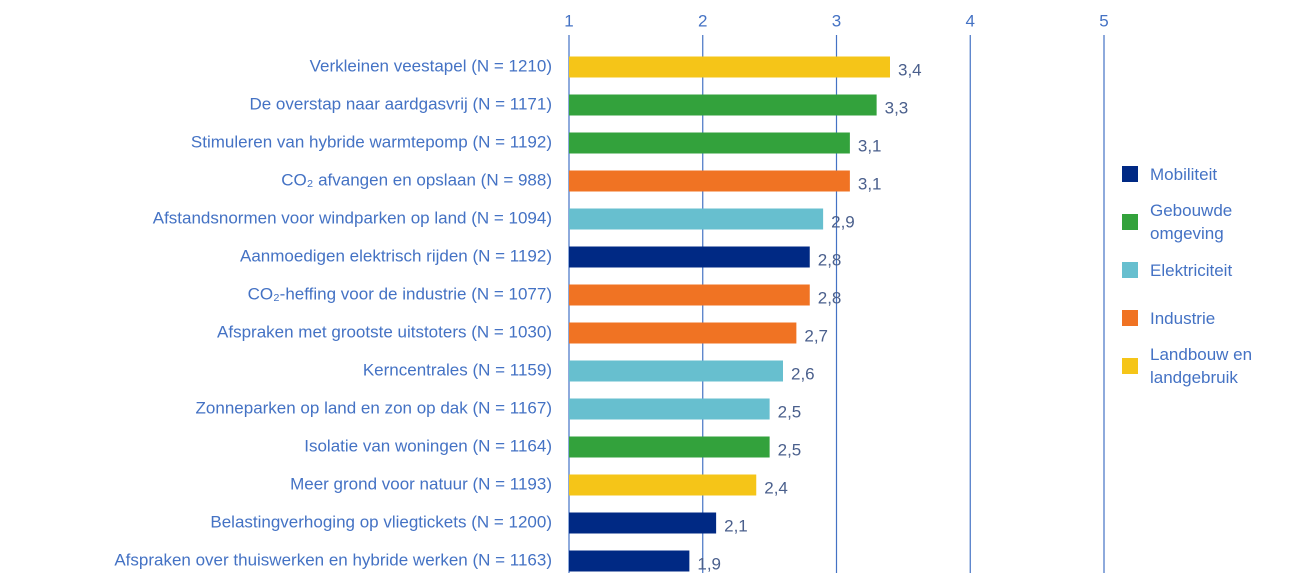  Describe the element at coordinates (416, 179) in the screenshot. I see `y-tick-label: CO₂ afvangen en opslaan (N = 988)` at that location.